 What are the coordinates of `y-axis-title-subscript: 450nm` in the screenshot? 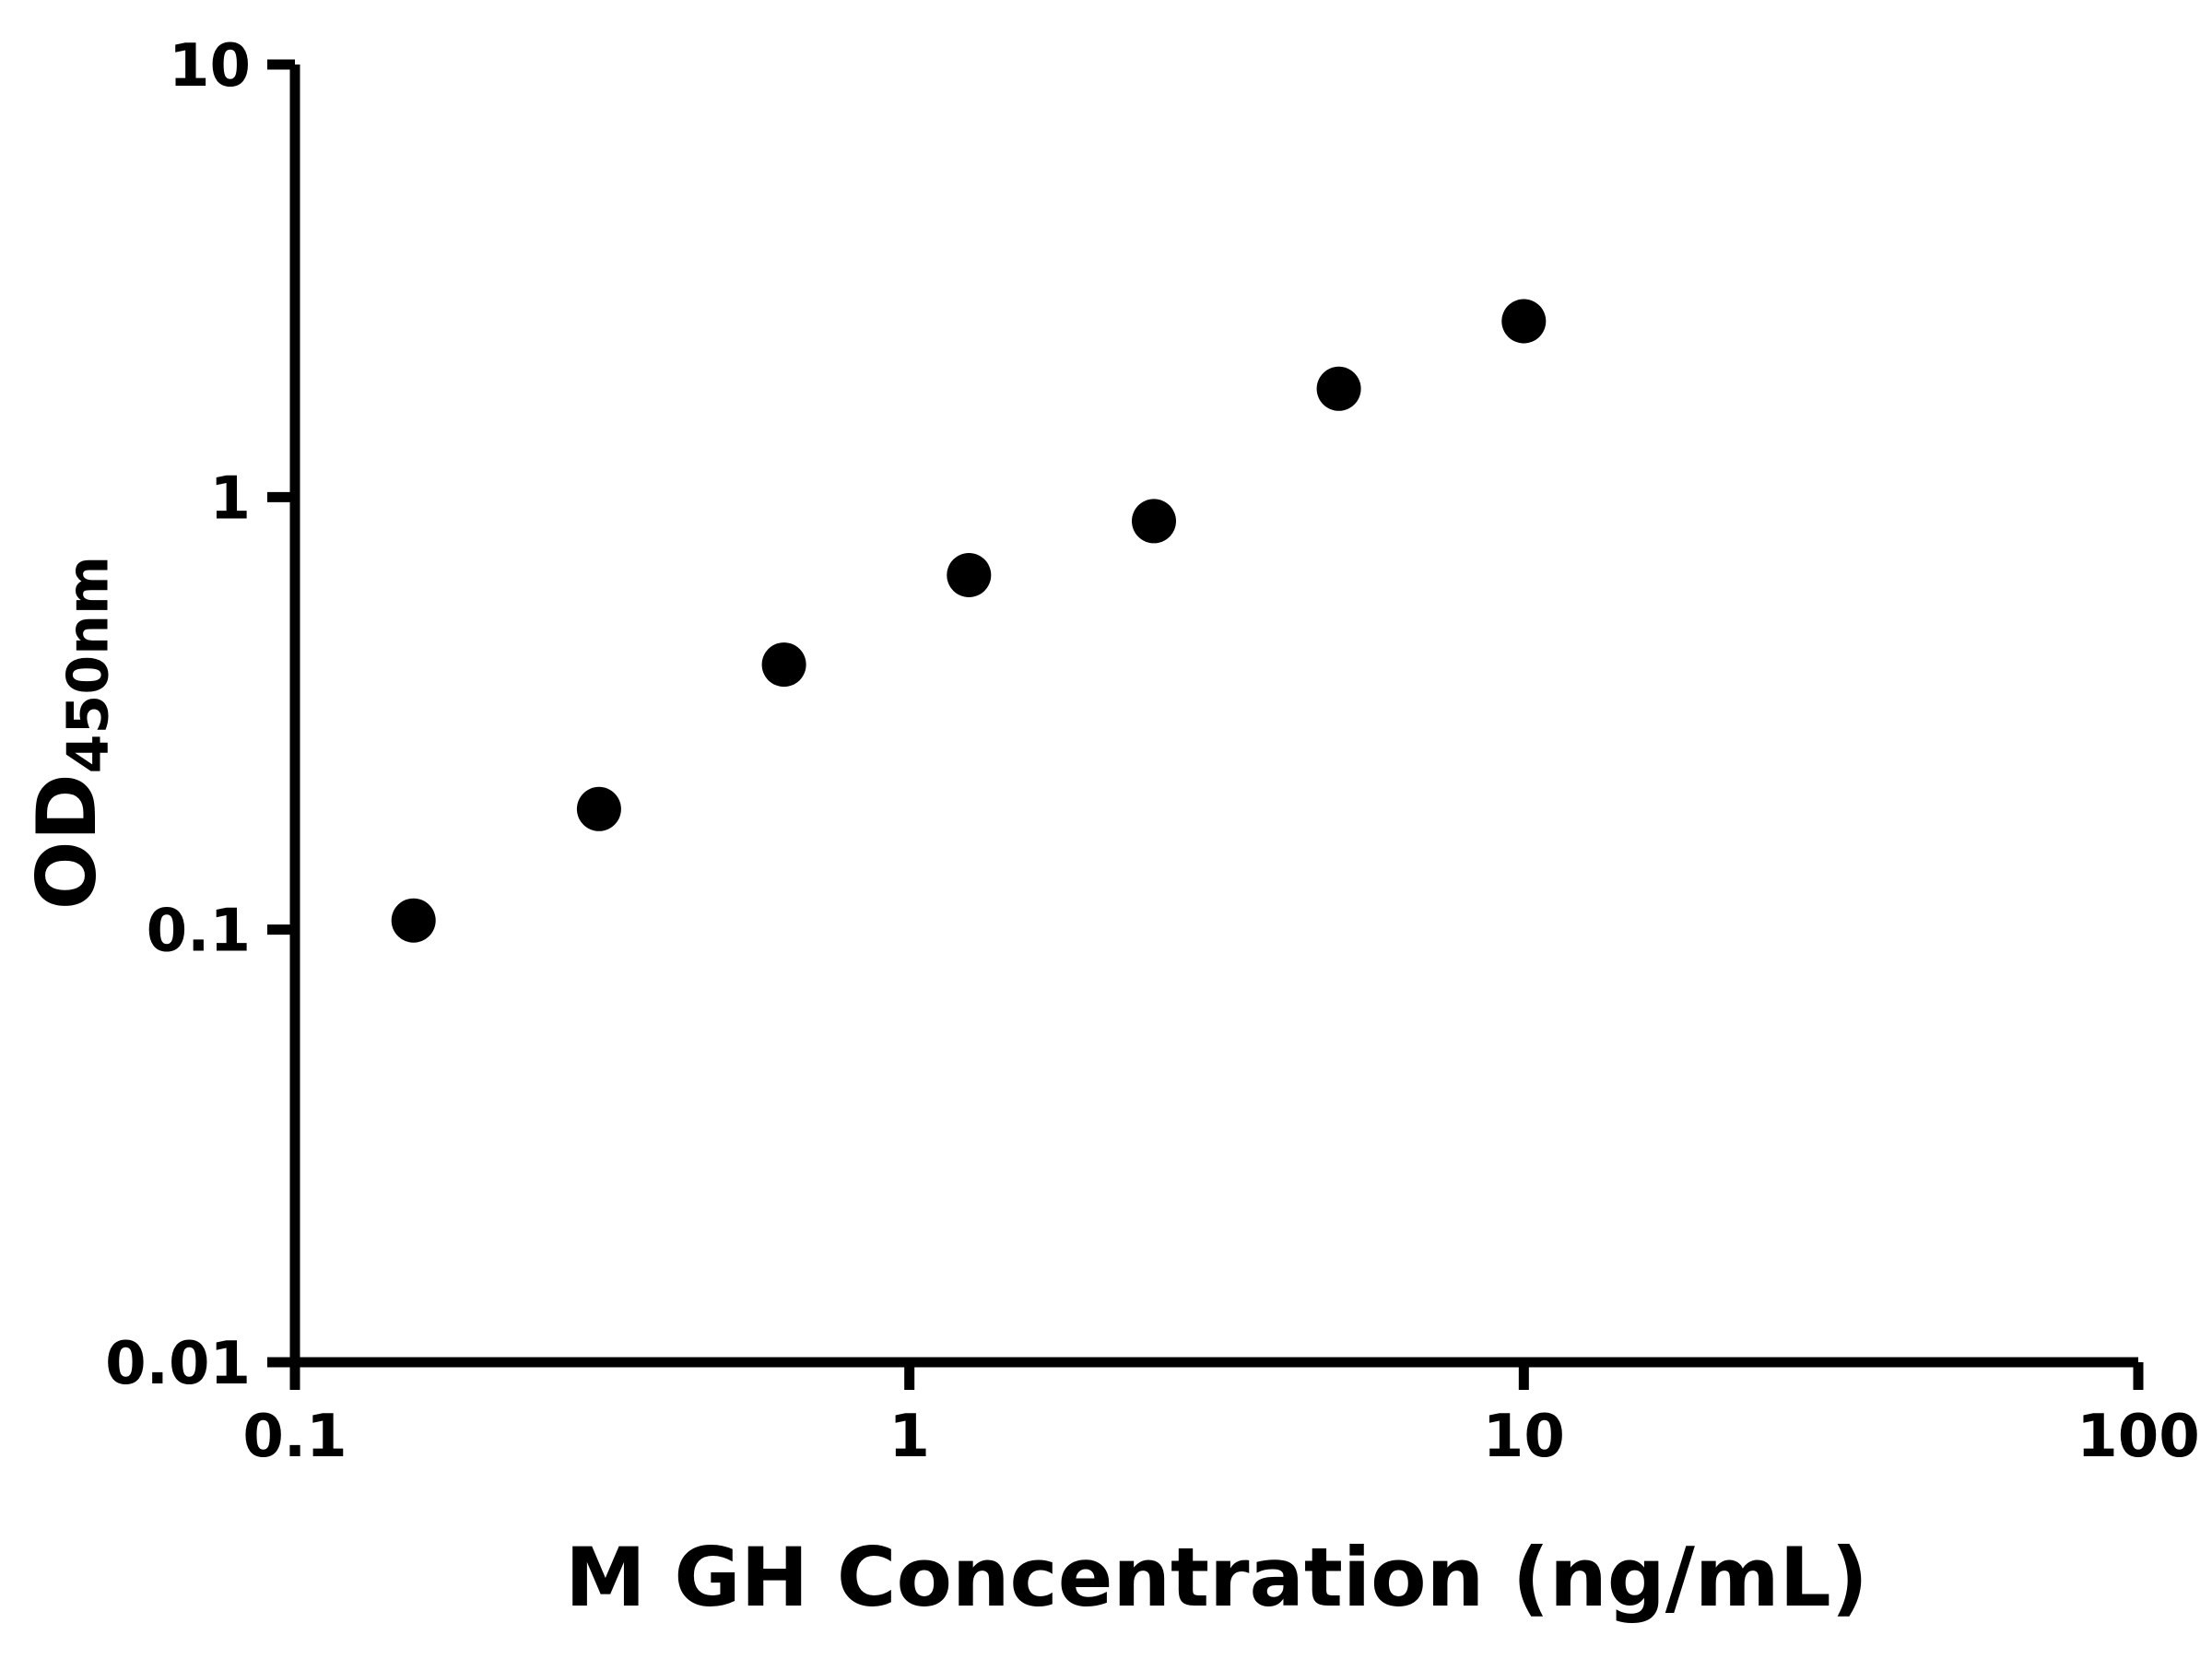 It's located at (88, 664).